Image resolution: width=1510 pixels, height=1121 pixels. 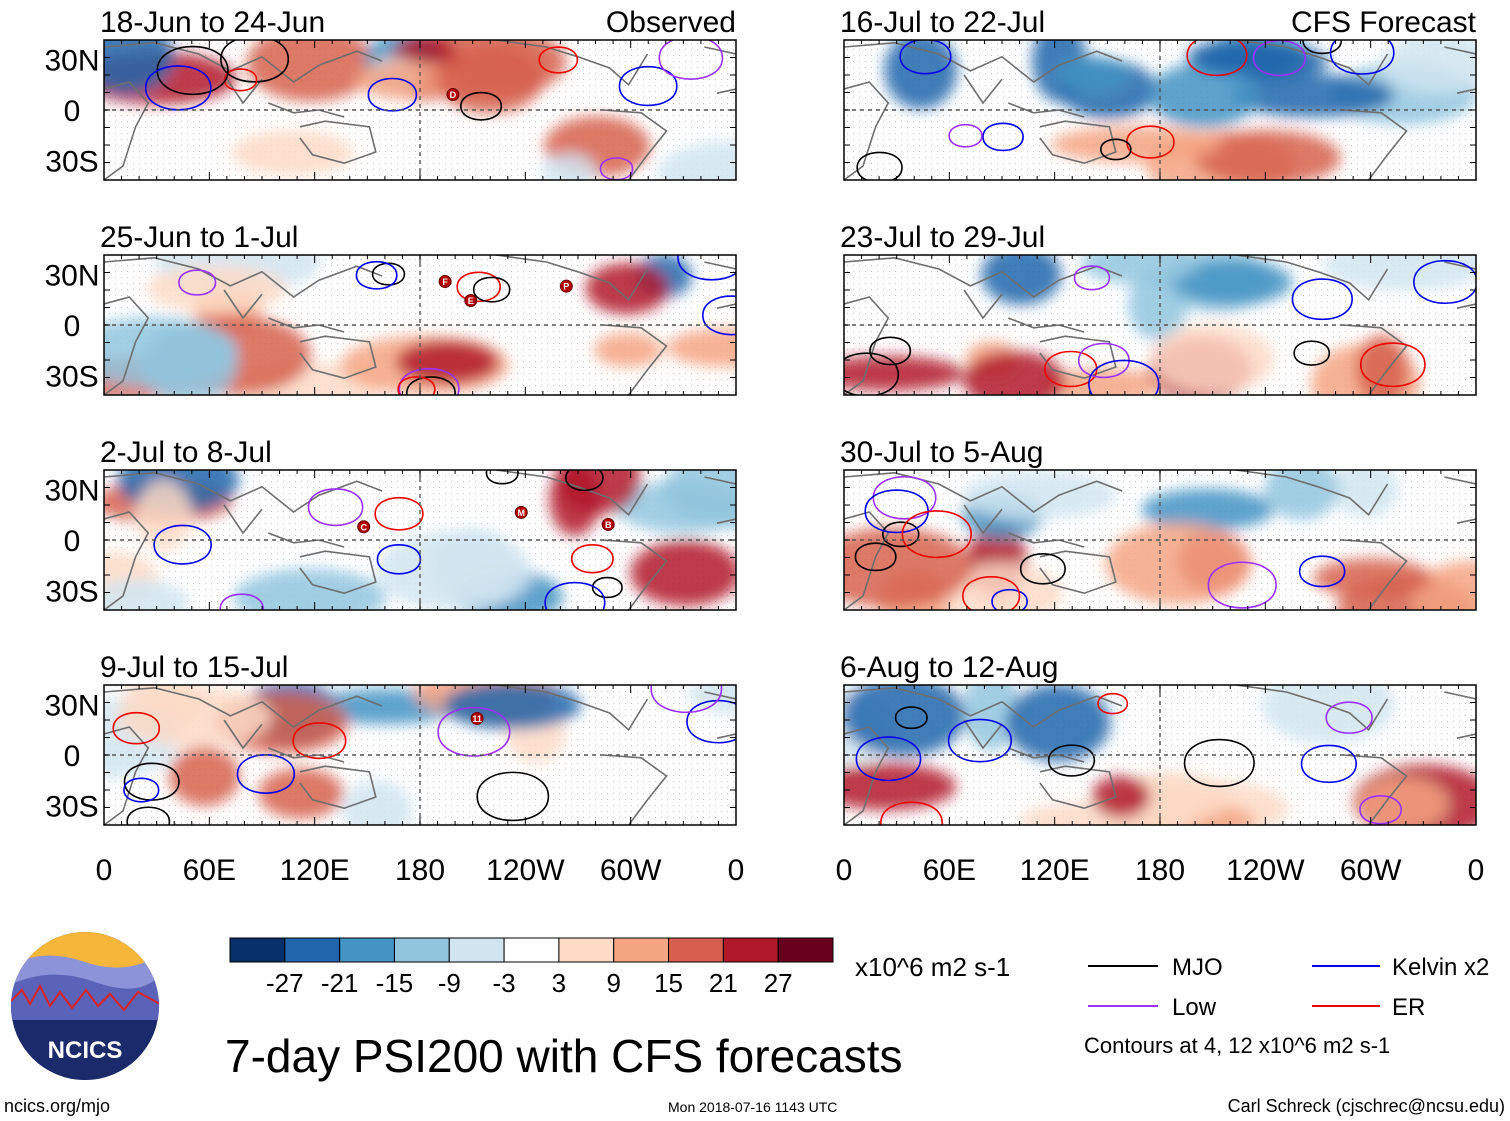 I want to click on storm-marker: C, so click(x=364, y=527).